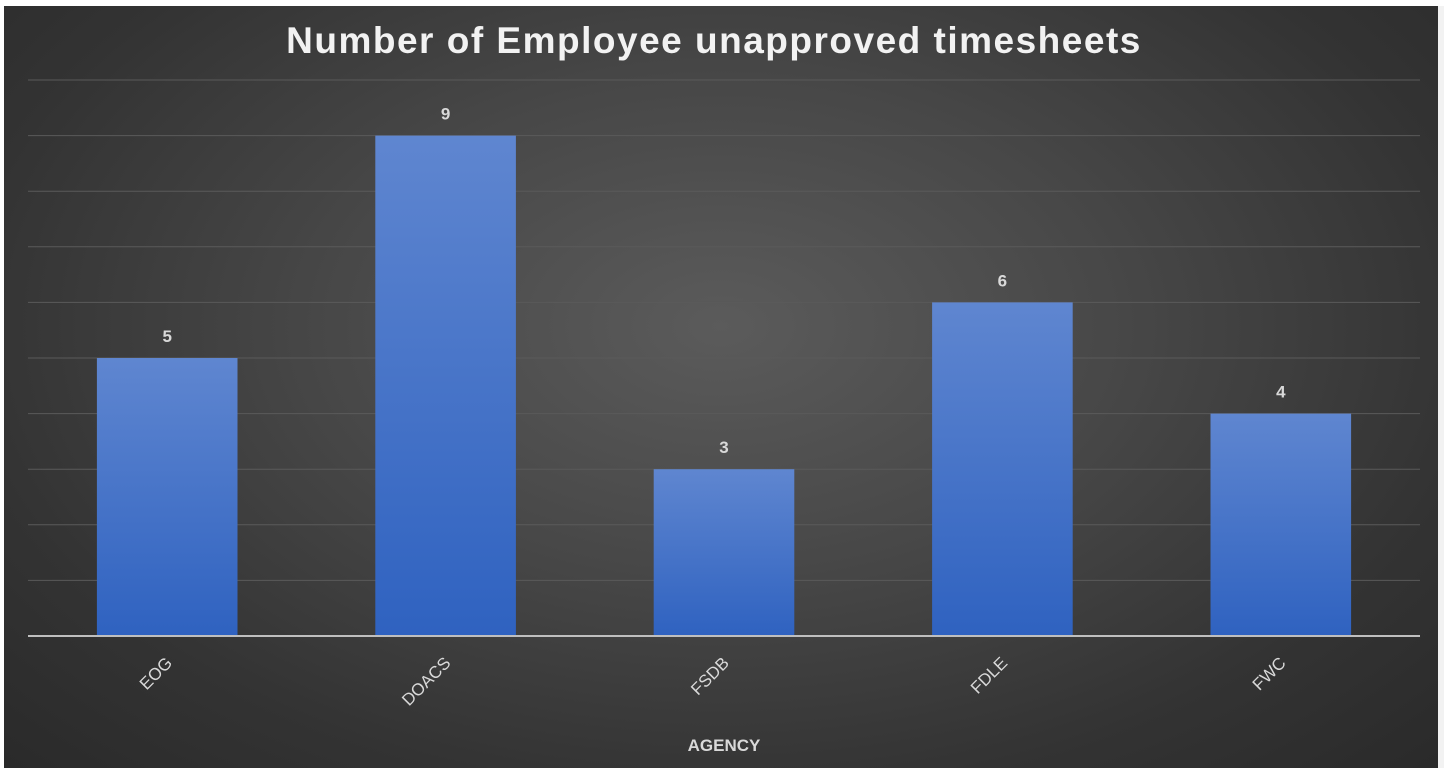  I want to click on x-tick-labels: EOG DOACS FSDB FDLE FWC, so click(713, 681).